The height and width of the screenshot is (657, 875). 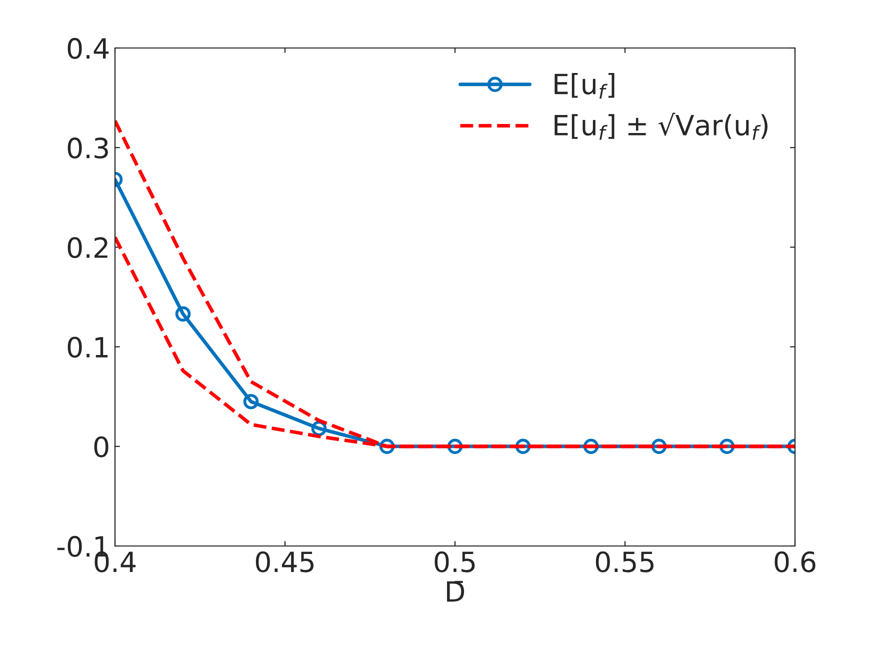 I want to click on x-tick-label: 0.55, so click(x=625, y=561).